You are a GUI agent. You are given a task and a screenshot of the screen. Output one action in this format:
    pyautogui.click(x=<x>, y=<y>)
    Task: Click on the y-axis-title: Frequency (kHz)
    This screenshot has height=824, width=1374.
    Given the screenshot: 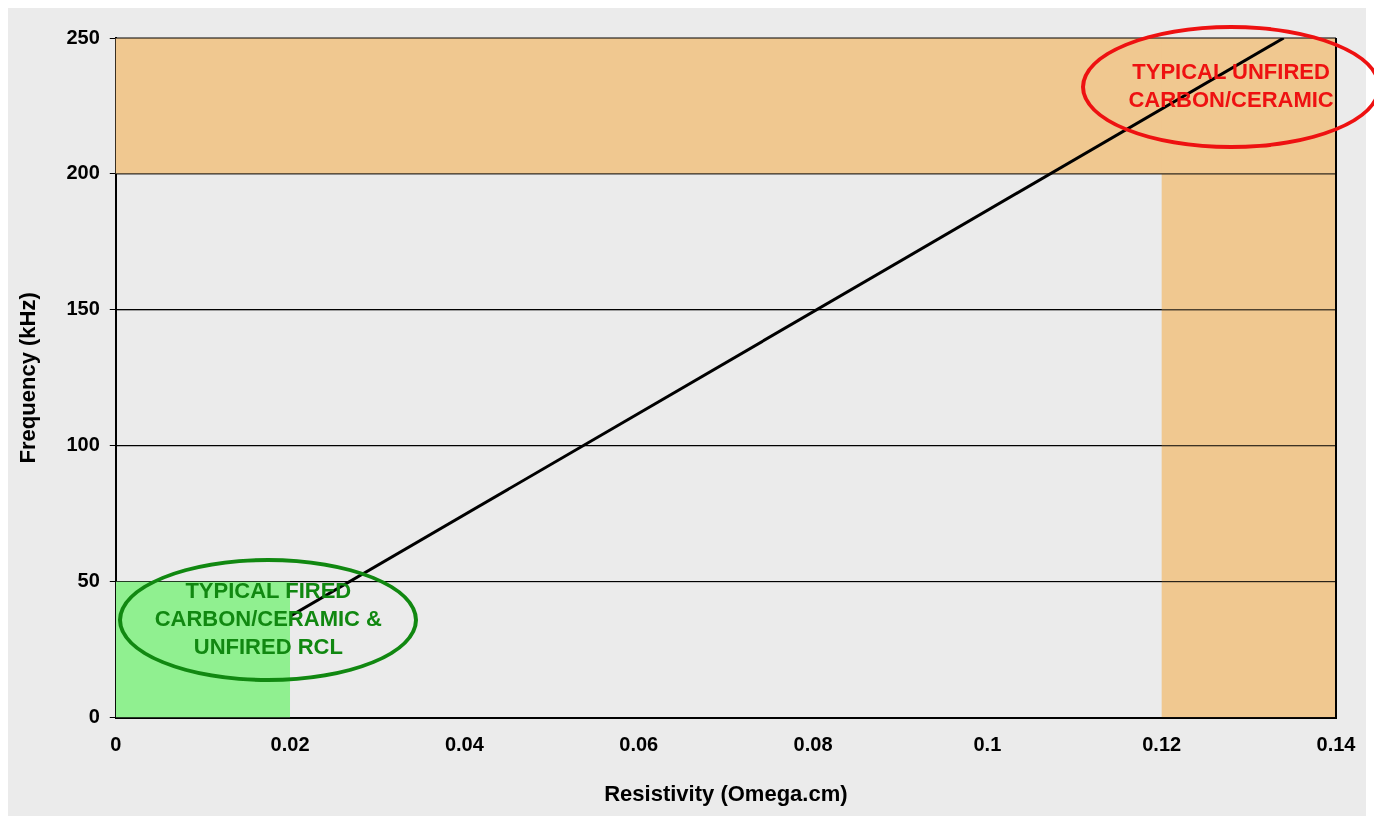 What is the action you would take?
    pyautogui.click(x=28, y=378)
    